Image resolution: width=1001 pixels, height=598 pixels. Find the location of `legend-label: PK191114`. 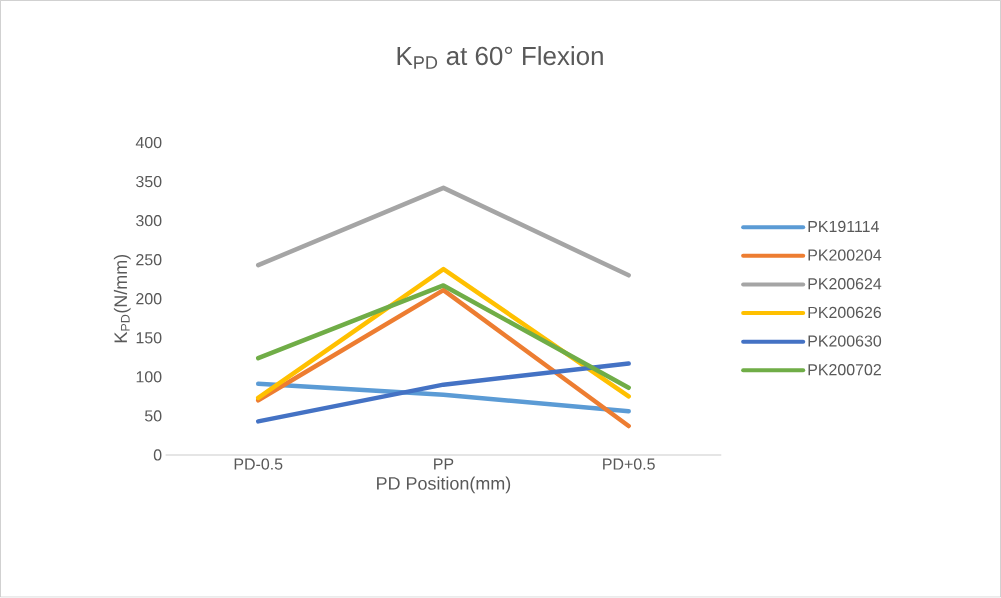

legend-label: PK191114 is located at coordinates (843, 227).